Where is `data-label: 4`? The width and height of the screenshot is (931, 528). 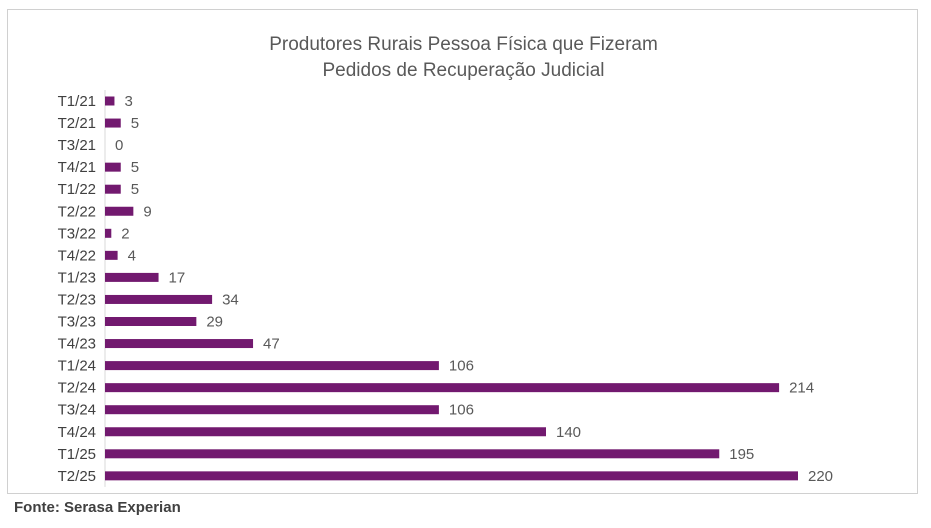 data-label: 4 is located at coordinates (132, 255).